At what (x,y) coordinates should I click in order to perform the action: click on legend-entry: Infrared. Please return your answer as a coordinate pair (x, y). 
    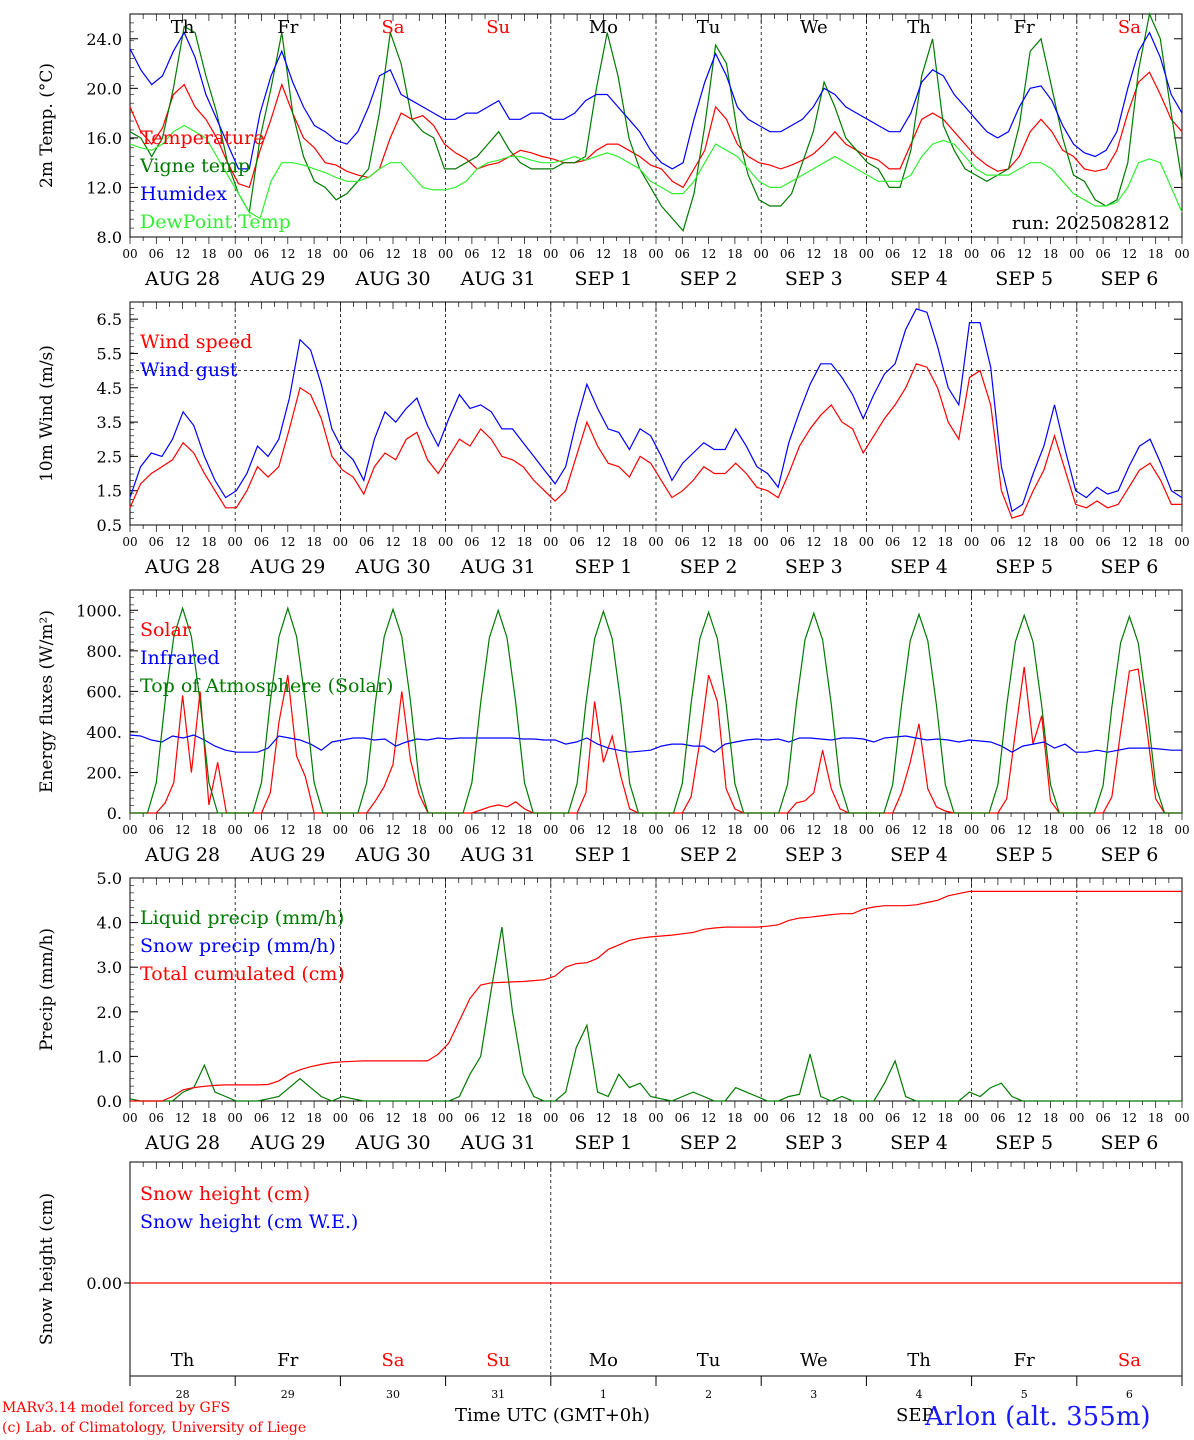
    Looking at the image, I should click on (180, 658).